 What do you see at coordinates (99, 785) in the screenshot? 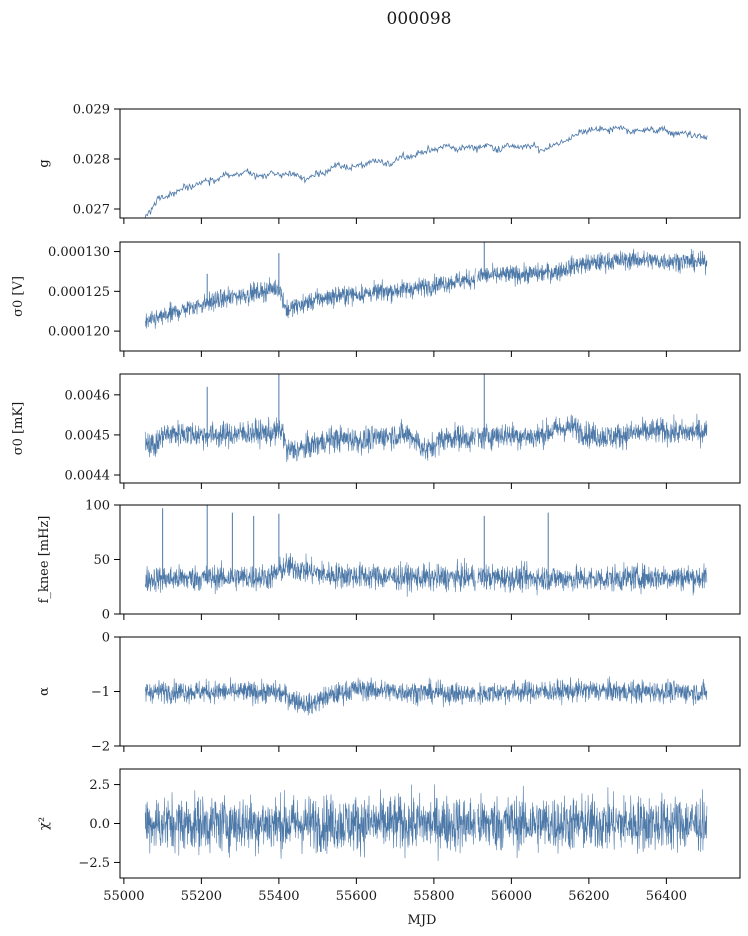
I see `y-tick-label: 2.5` at bounding box center [99, 785].